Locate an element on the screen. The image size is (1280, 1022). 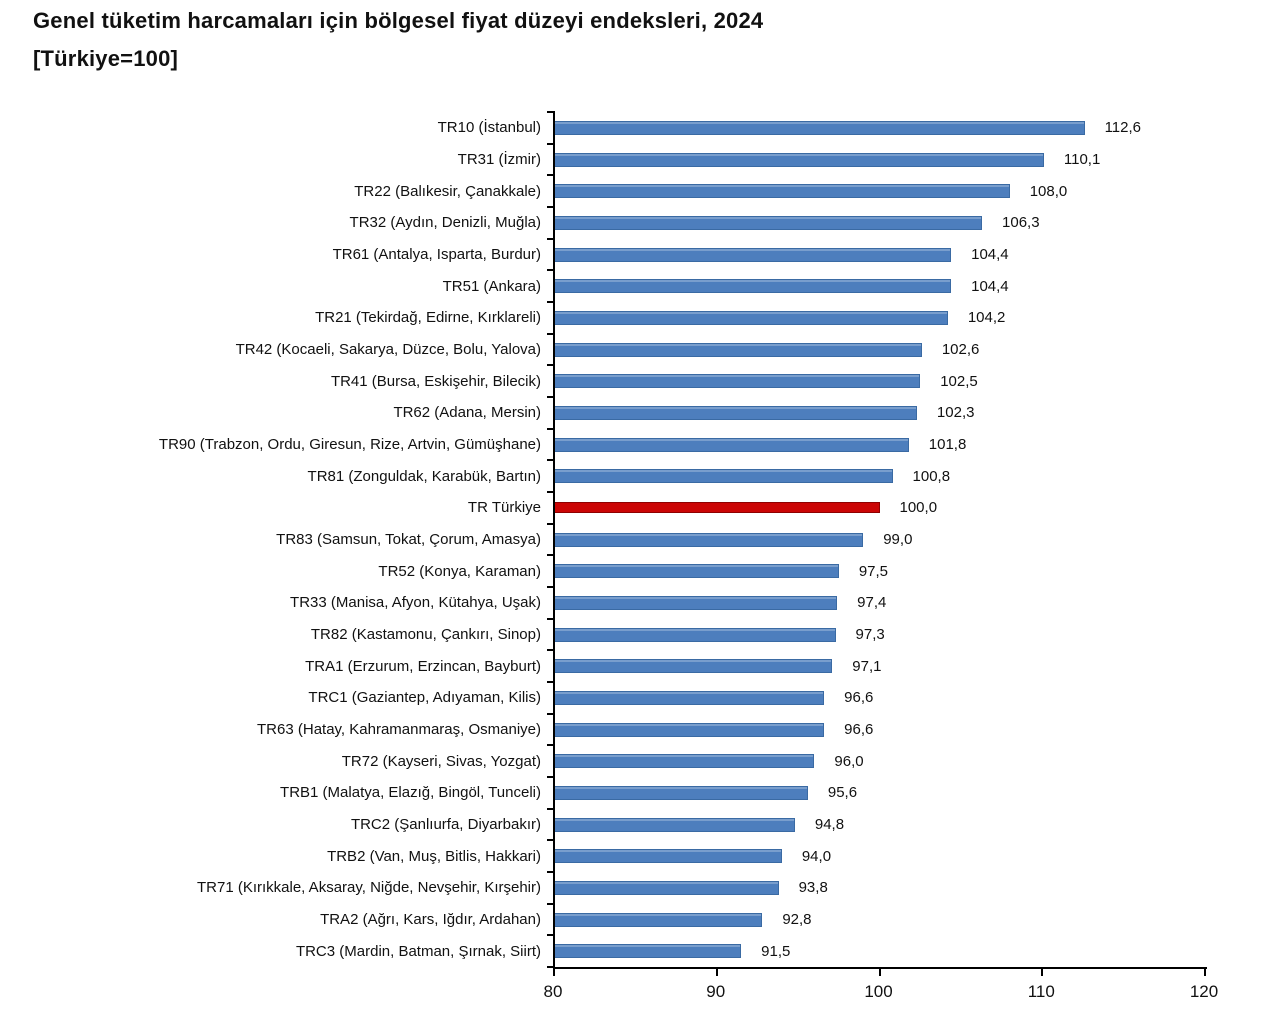
category-label: TRC2 (Şanlıurfa, Diyarbakır) is located at coordinates (445, 825).